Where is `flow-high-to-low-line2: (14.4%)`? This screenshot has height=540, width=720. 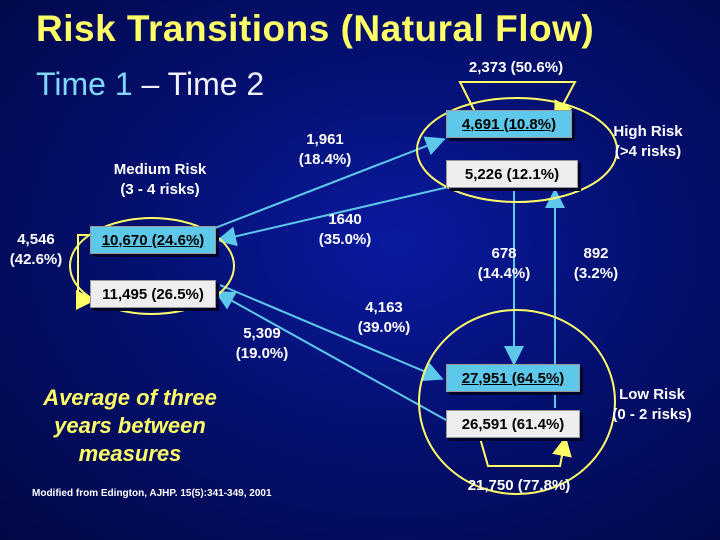 flow-high-to-low-line2: (14.4%) is located at coordinates (504, 273).